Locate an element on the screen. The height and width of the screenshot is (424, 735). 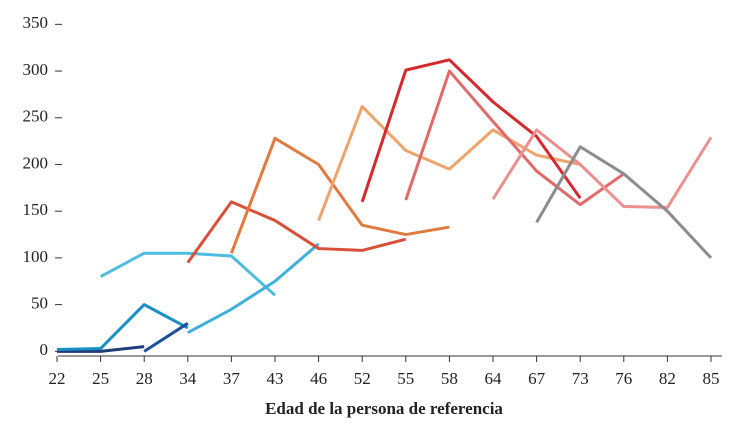
y-tick-label: 200 is located at coordinates (36, 162).